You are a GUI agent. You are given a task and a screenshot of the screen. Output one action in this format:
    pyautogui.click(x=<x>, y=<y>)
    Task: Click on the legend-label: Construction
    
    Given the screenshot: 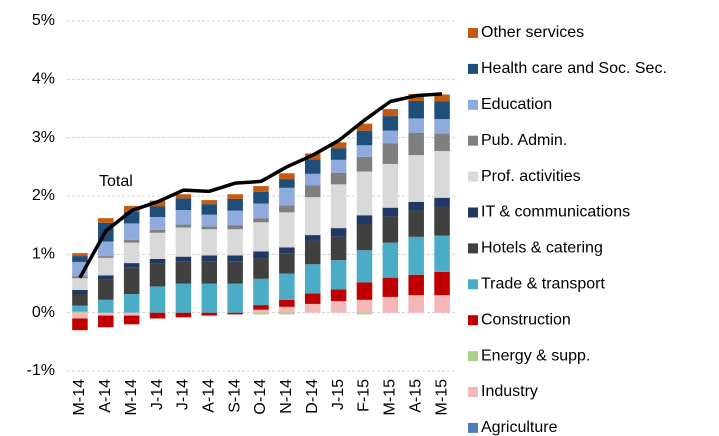 What is the action you would take?
    pyautogui.click(x=526, y=319)
    